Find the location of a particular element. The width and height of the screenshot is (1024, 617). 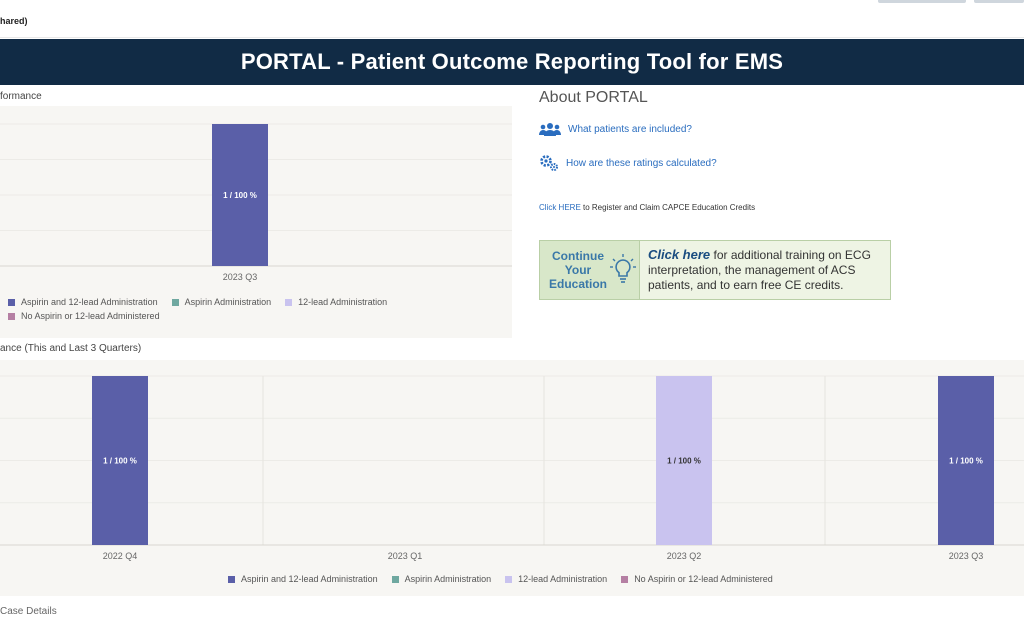

chart2-tick-label: 2023 Q2 is located at coordinates (684, 556).